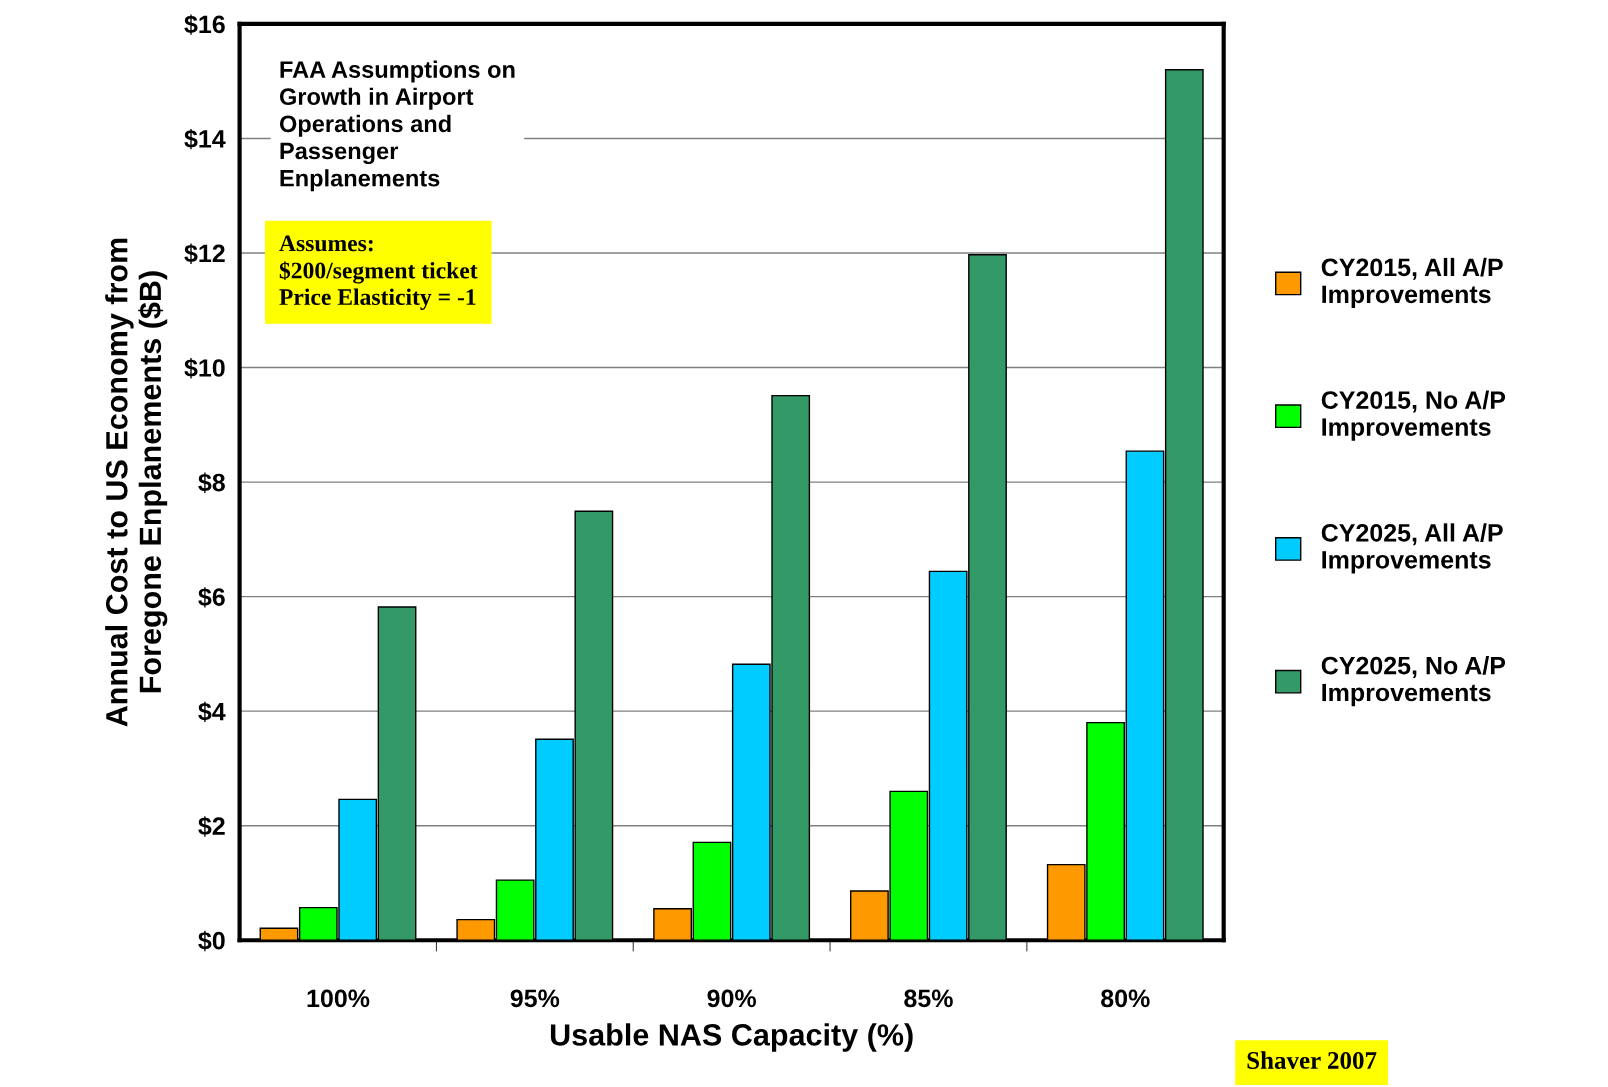  What do you see at coordinates (535, 998) in the screenshot?
I see `x-tick-label: 95%` at bounding box center [535, 998].